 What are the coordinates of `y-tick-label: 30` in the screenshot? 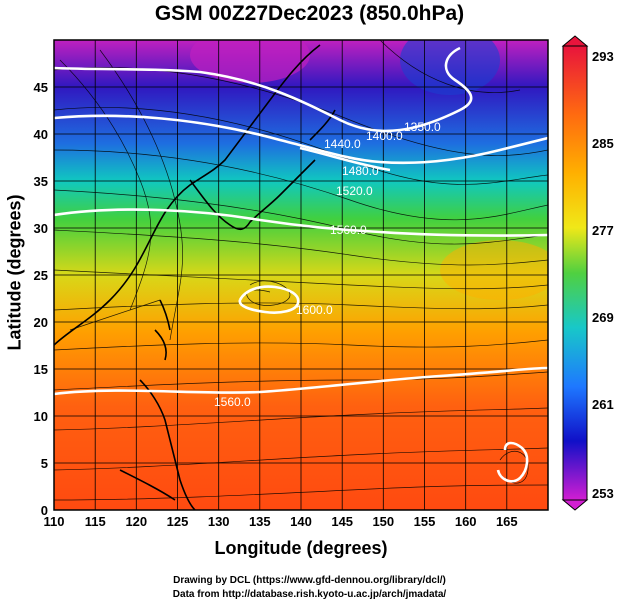 It's located at (41, 228).